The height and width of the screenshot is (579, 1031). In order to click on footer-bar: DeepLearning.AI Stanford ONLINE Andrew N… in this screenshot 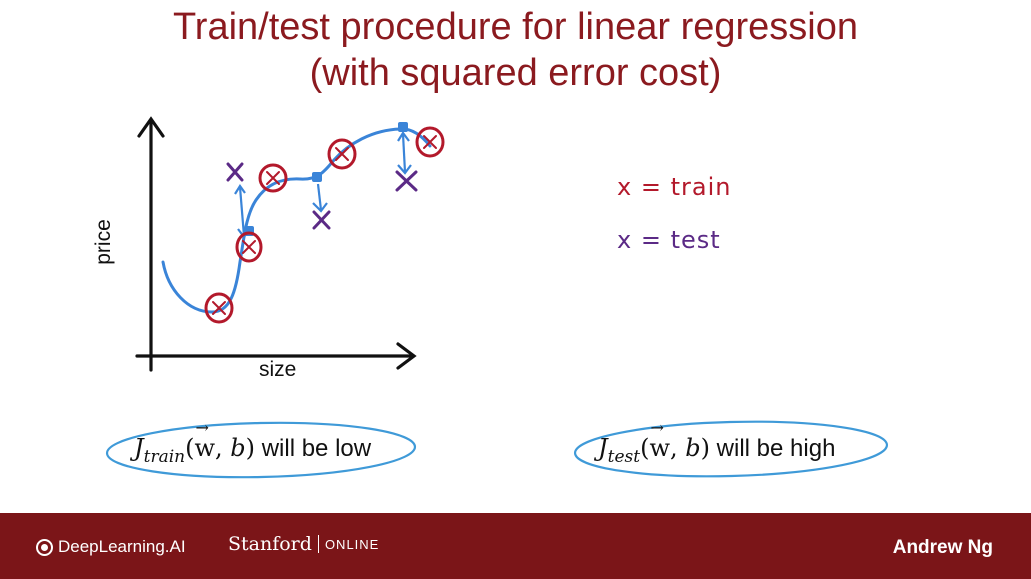, I will do `click(515, 546)`.